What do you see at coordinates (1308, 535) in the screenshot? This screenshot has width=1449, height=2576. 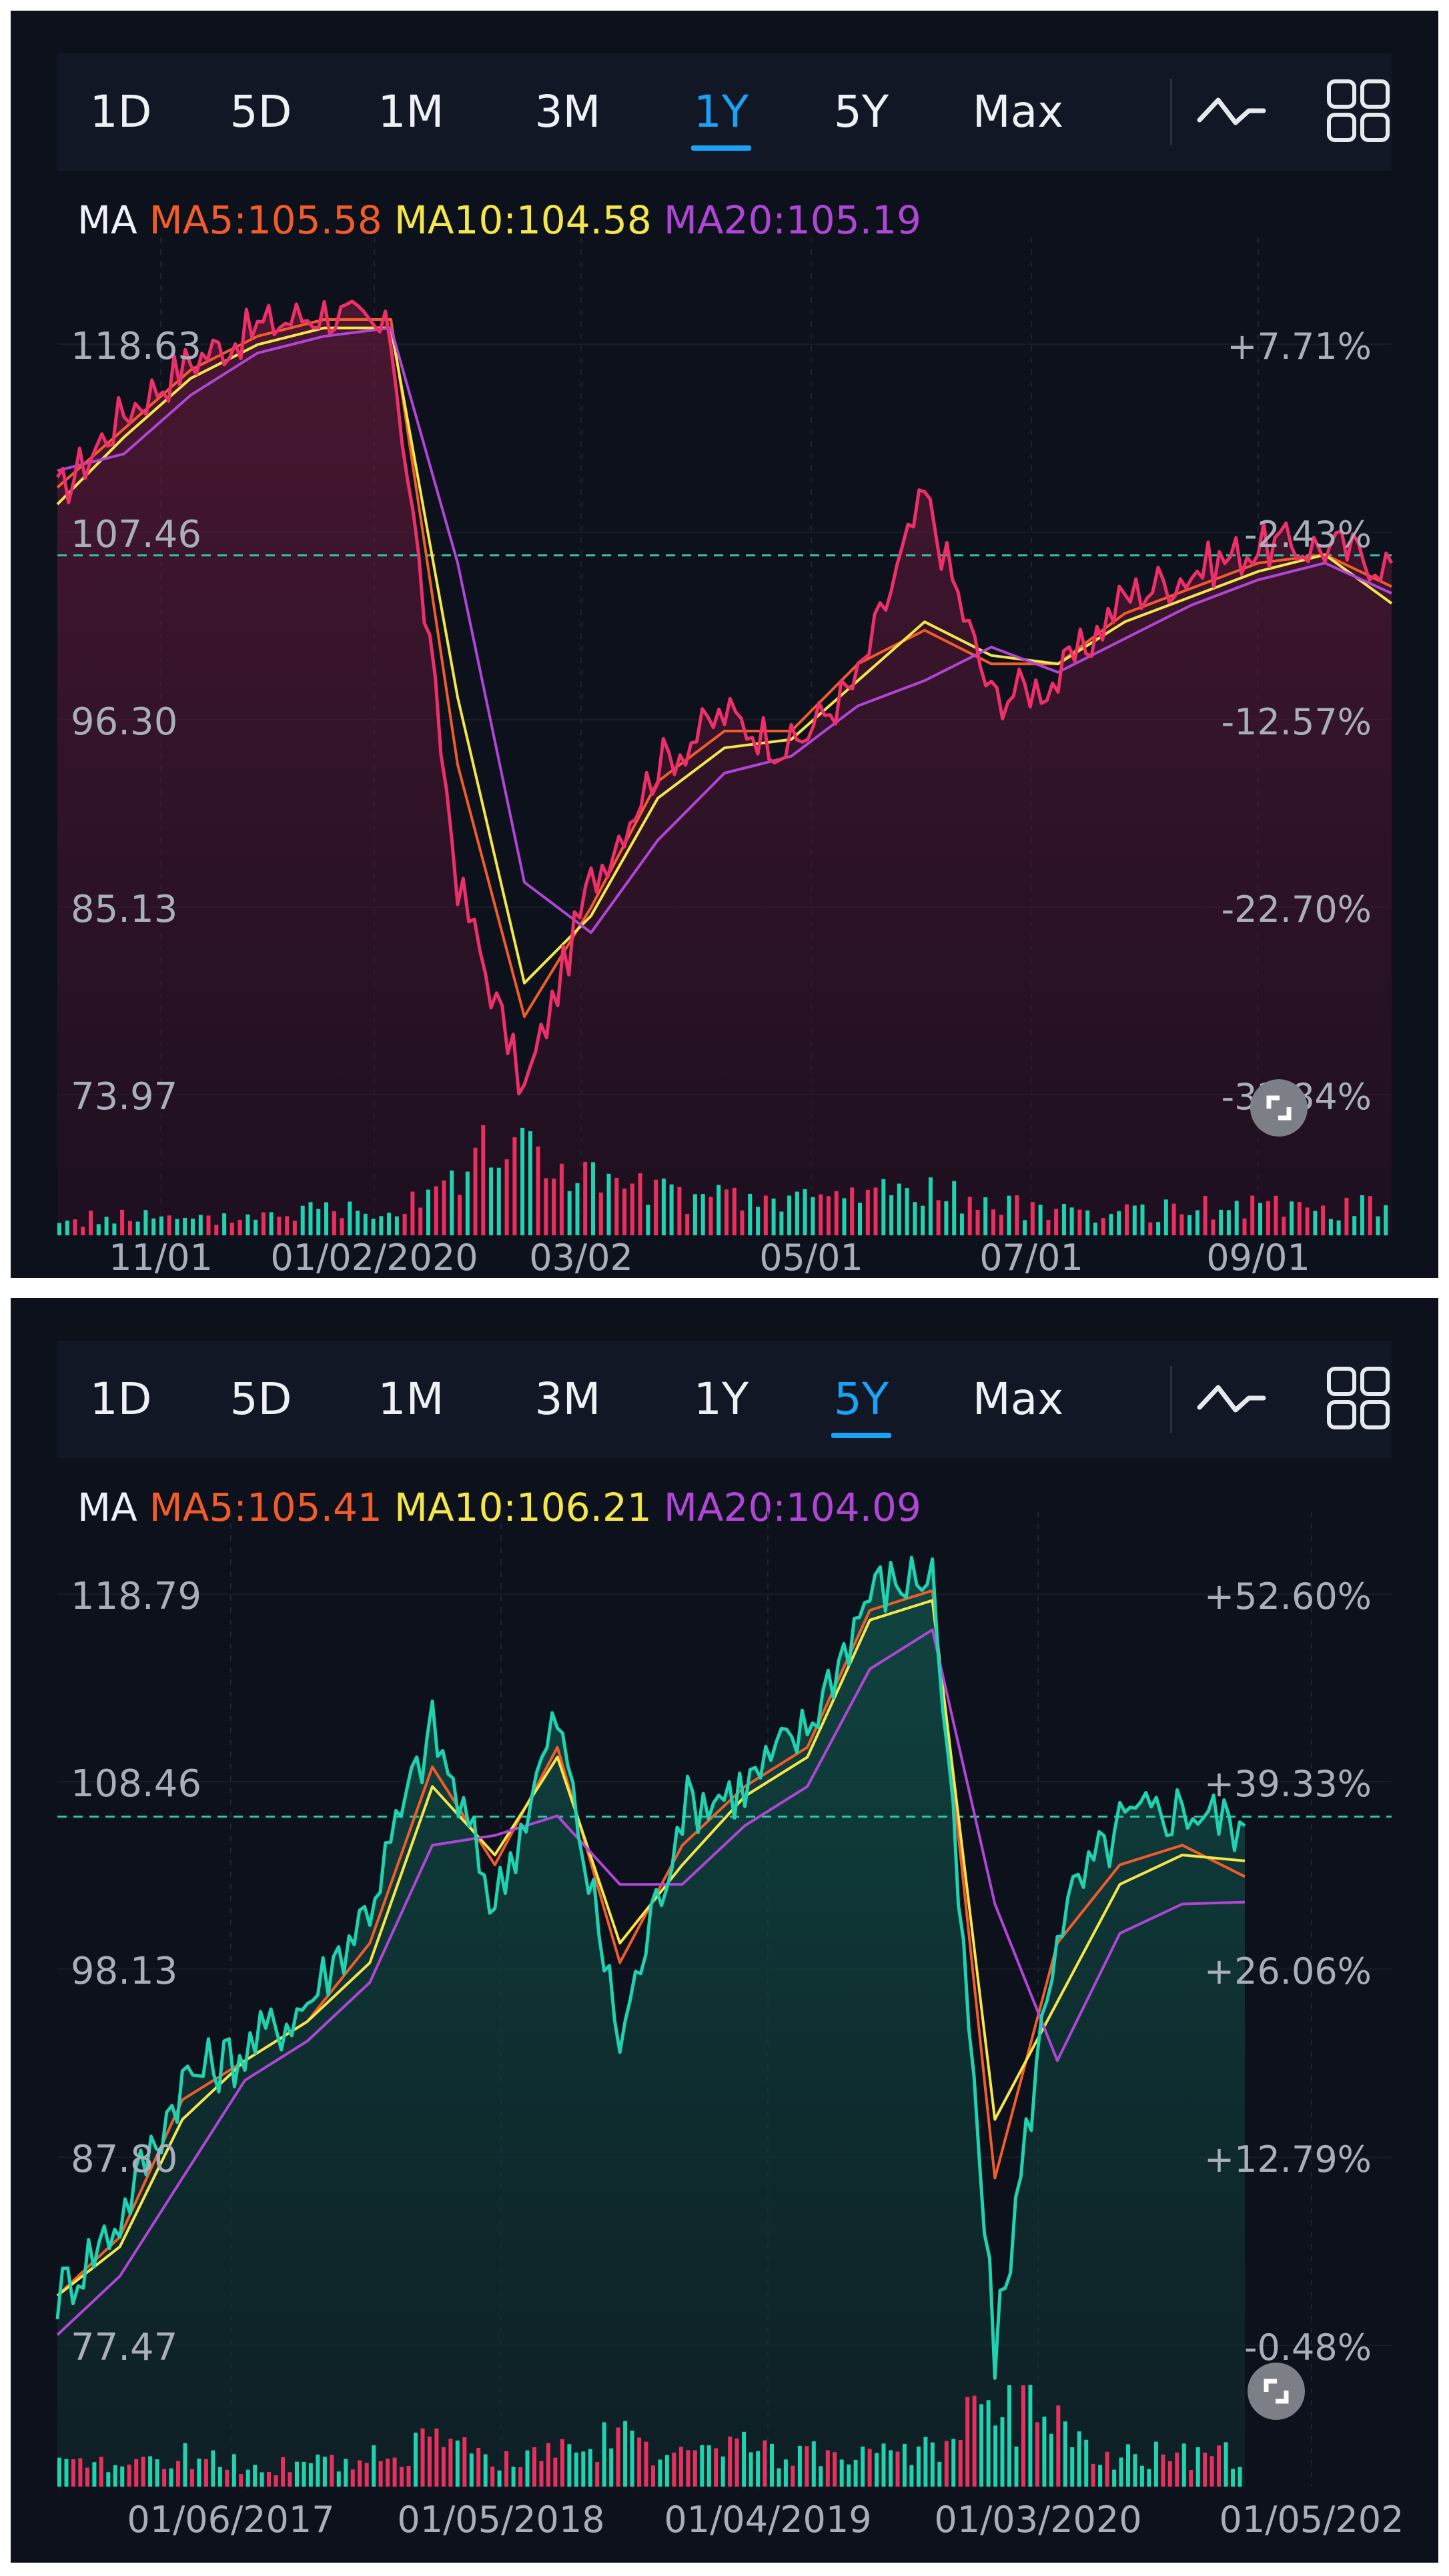 I see `percent-tick-label: -2.43%` at bounding box center [1308, 535].